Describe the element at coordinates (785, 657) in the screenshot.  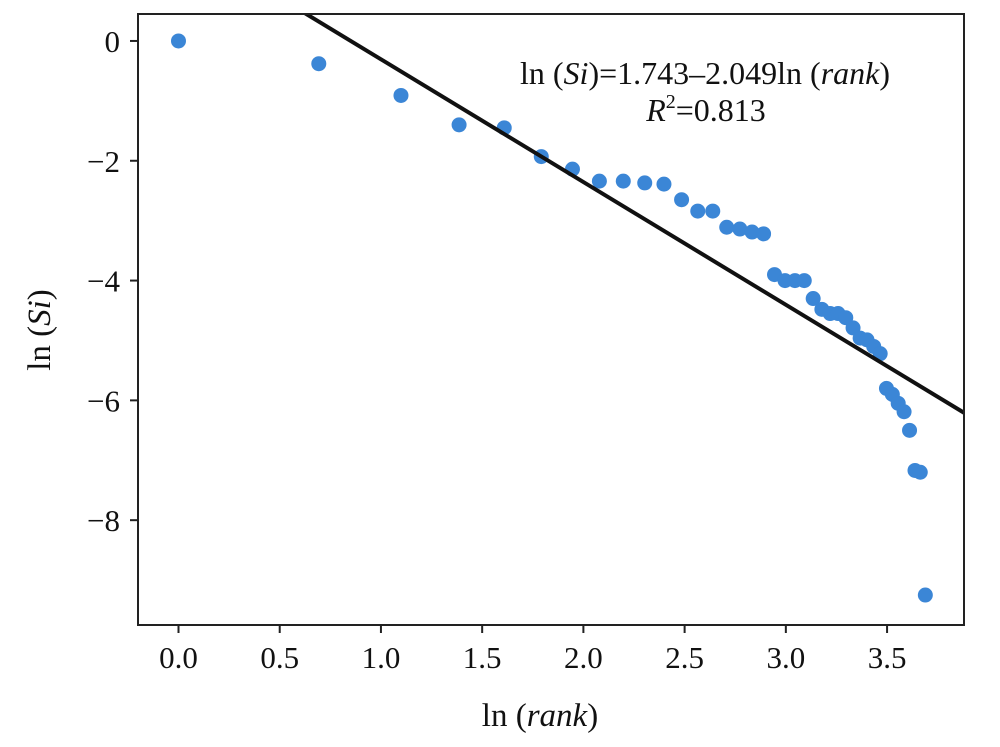
I see `x-tick-label: 3.0` at that location.